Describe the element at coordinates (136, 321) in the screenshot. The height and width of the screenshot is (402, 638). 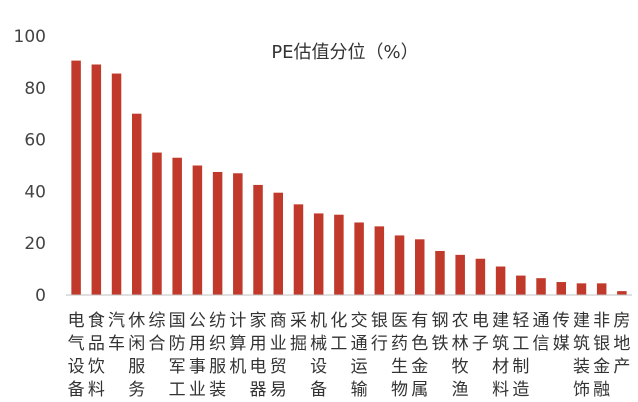
I see `x-tick-label: 休` at that location.